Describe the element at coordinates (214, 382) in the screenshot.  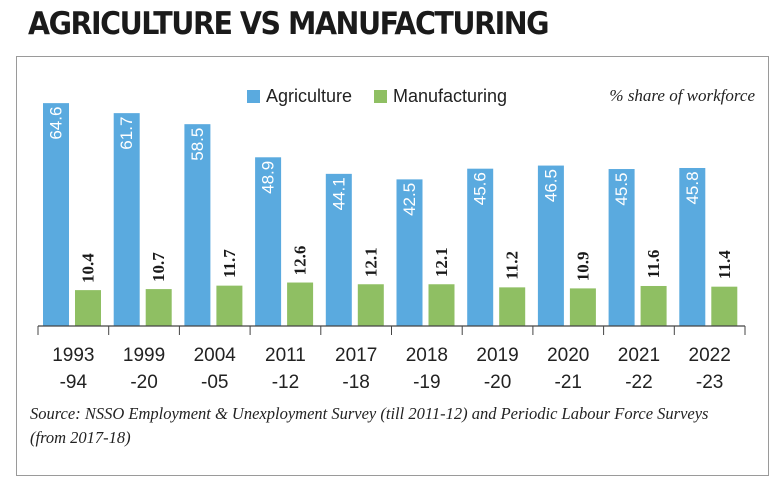
I see `x-tick-label-suffix: -05` at that location.